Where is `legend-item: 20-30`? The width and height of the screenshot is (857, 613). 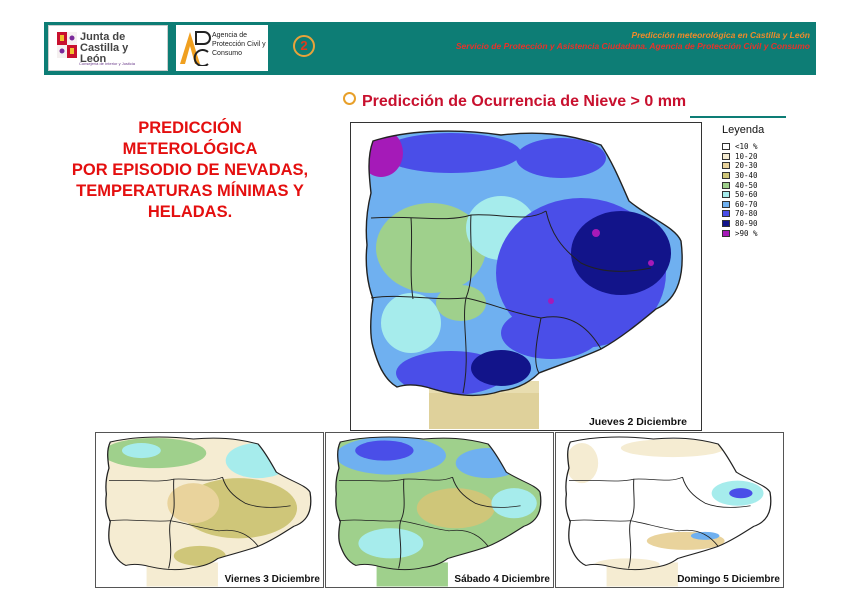
legend-item: 20-30 is located at coordinates (743, 166).